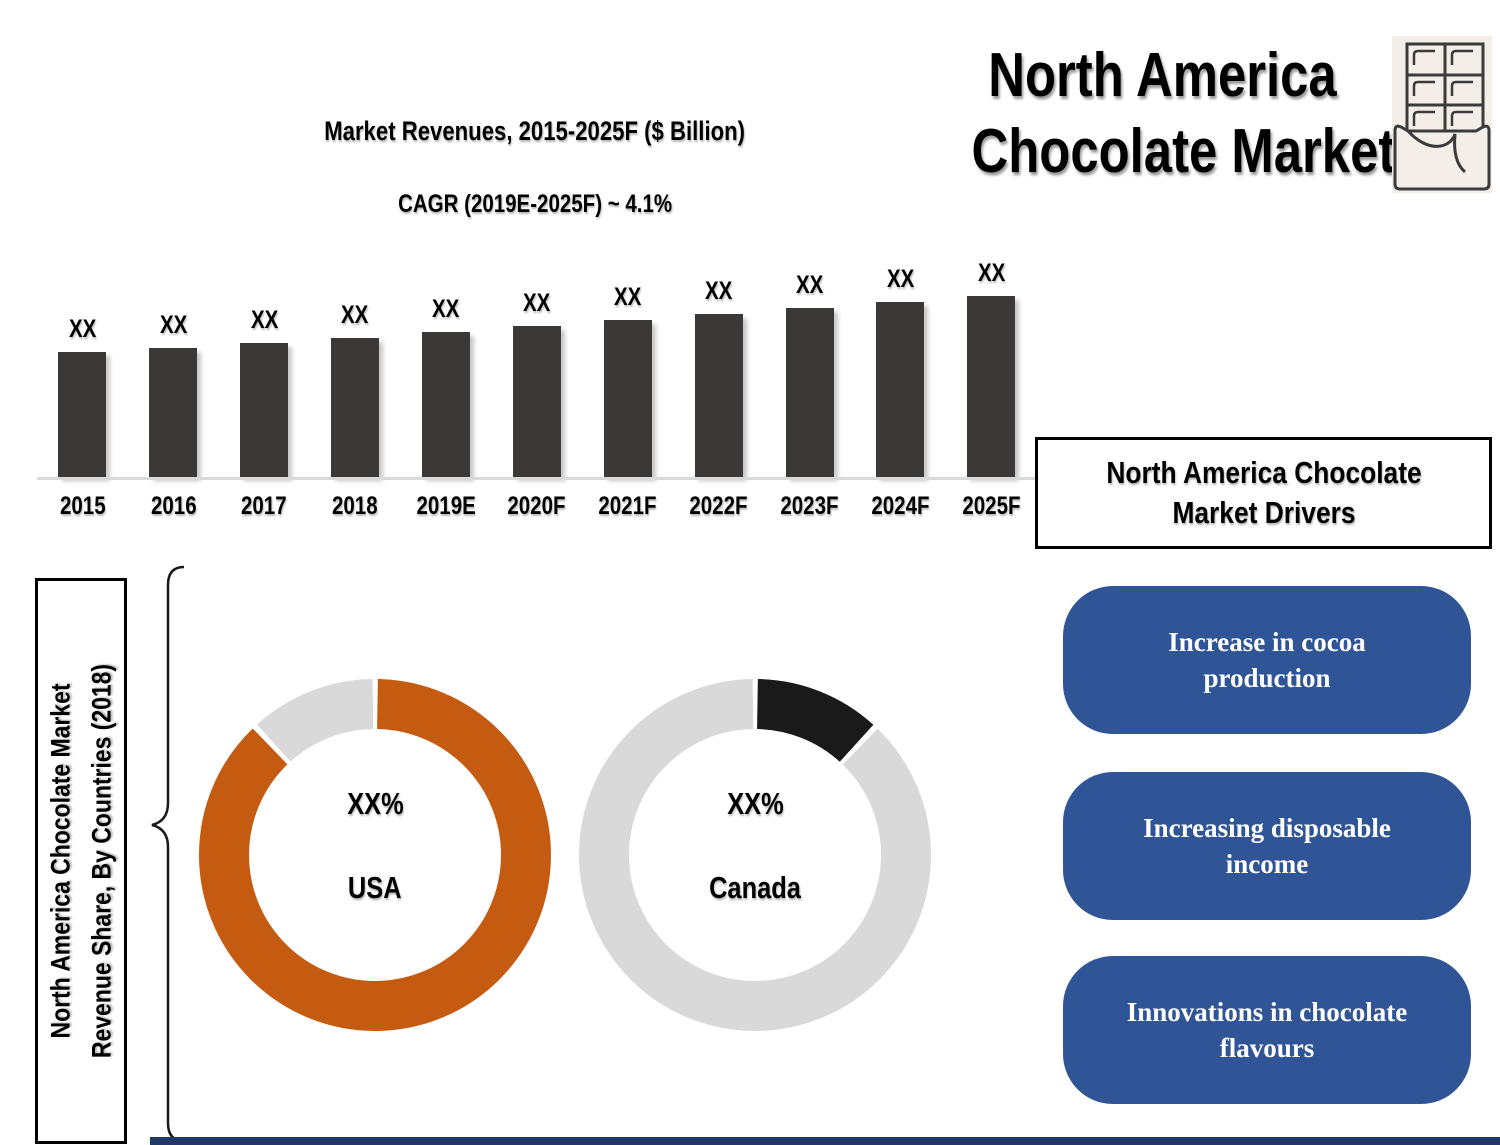 This screenshot has height=1145, width=1500. What do you see at coordinates (446, 506) in the screenshot?
I see `bar-year-label: 2019E` at bounding box center [446, 506].